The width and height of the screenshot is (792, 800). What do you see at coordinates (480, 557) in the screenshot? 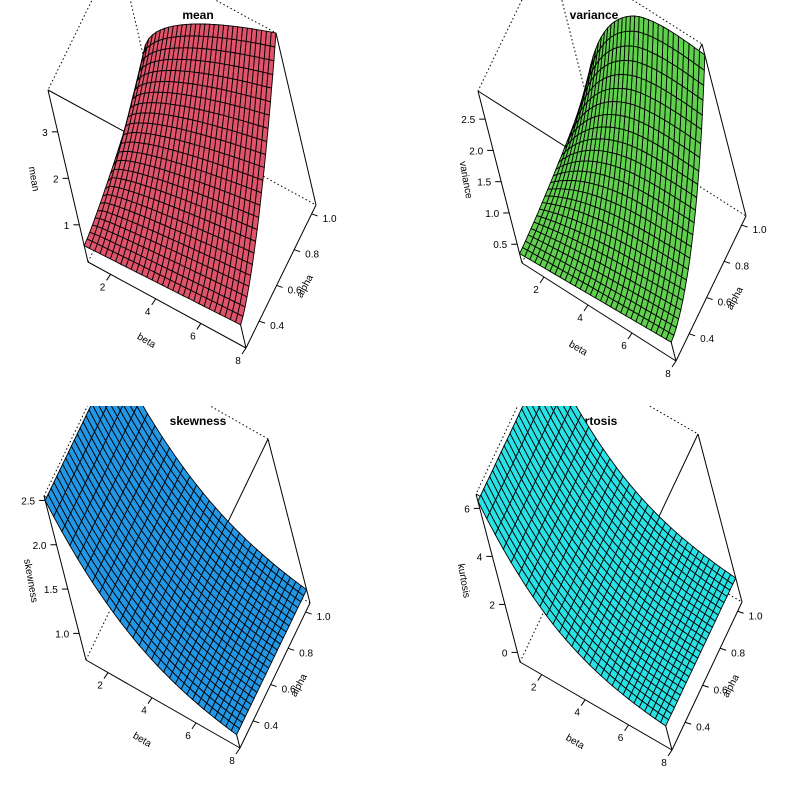
I see `z-tick-label: 4` at bounding box center [480, 557].